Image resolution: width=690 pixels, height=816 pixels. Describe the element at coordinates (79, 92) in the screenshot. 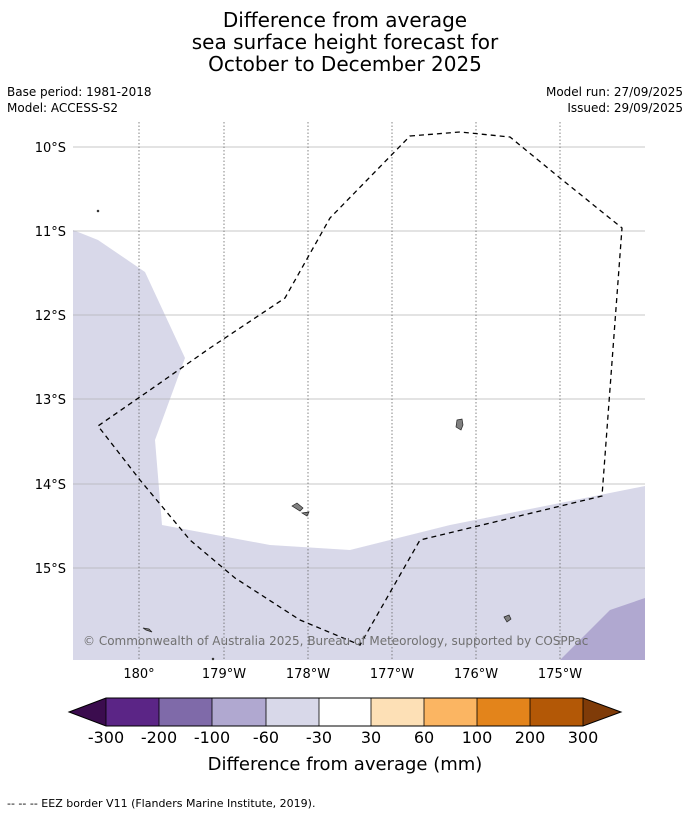

I see `base-period: Base period: 1981-2018` at that location.